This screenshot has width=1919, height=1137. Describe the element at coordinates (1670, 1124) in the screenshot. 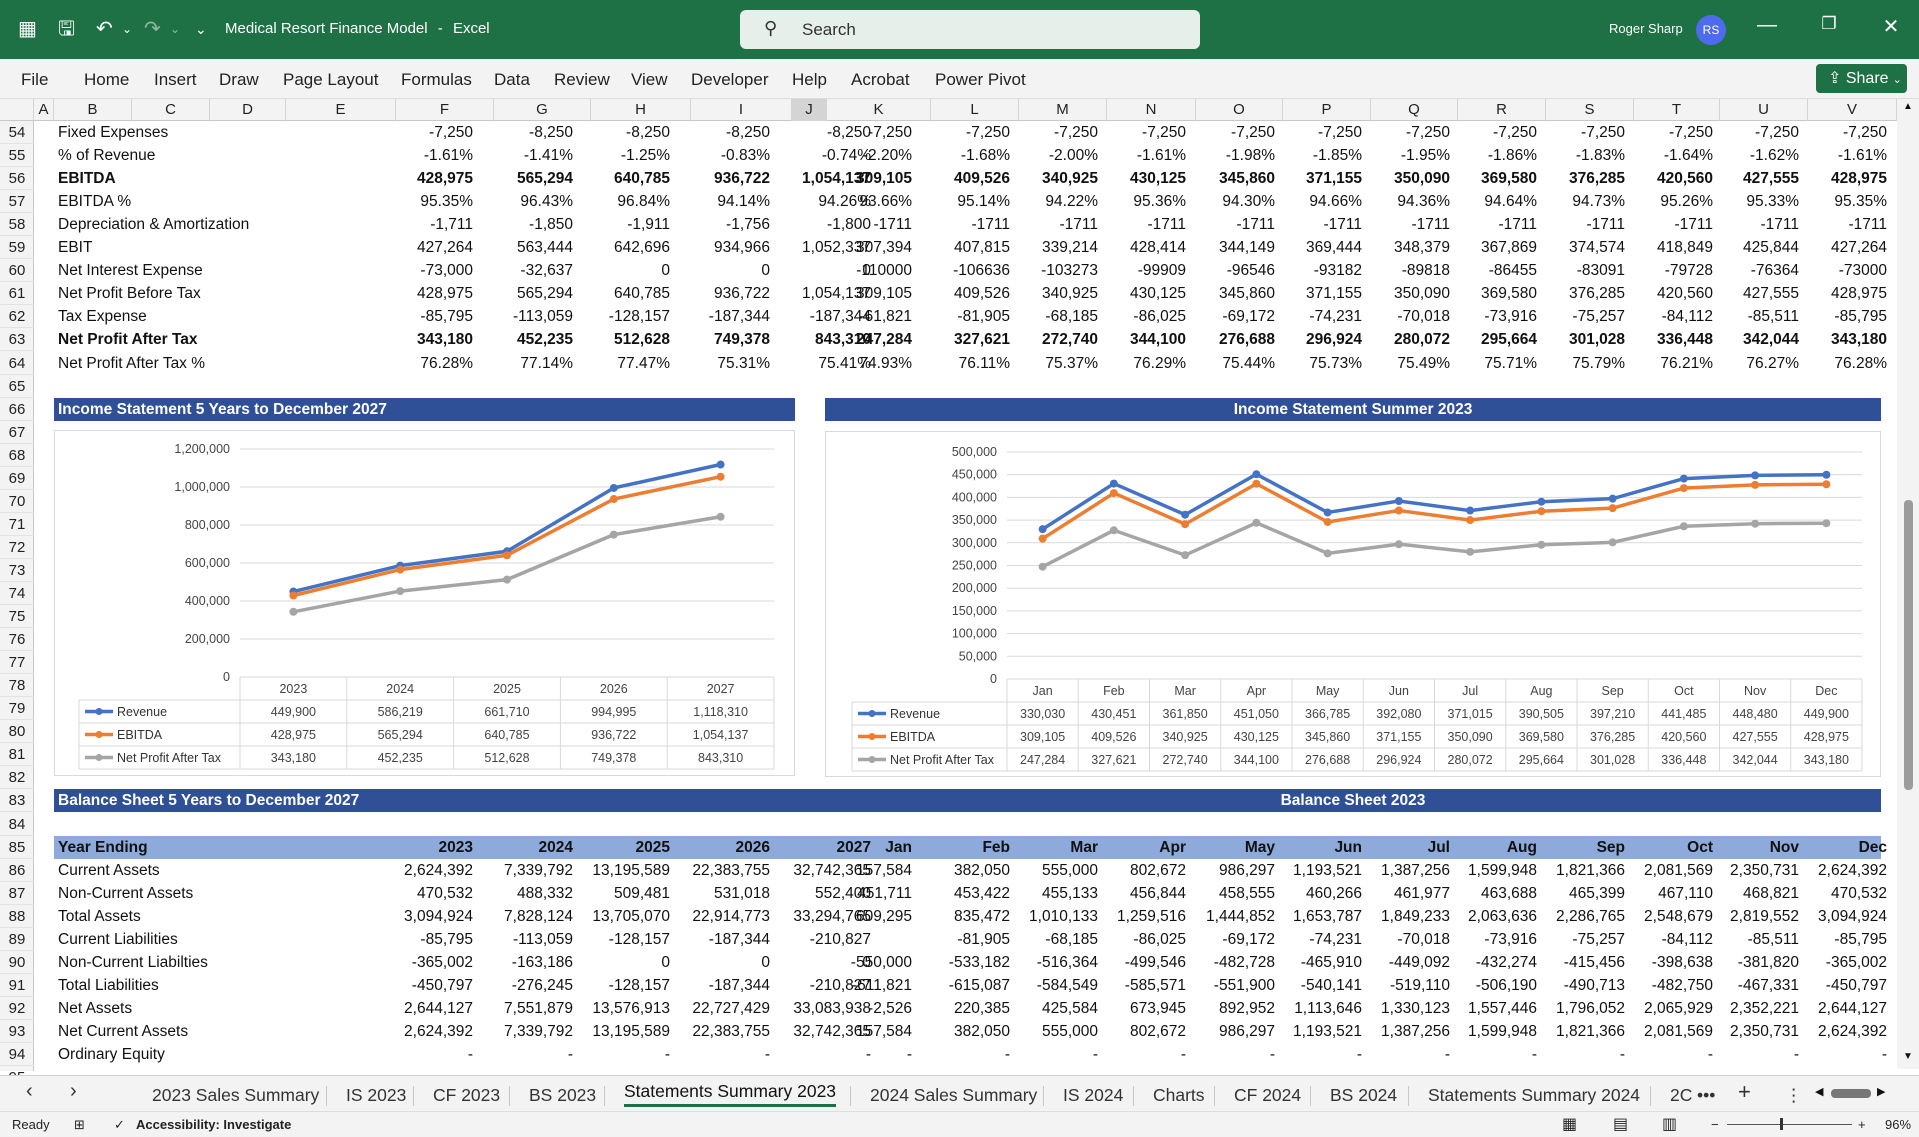

I see `page-break-view-icon: ▥` at that location.